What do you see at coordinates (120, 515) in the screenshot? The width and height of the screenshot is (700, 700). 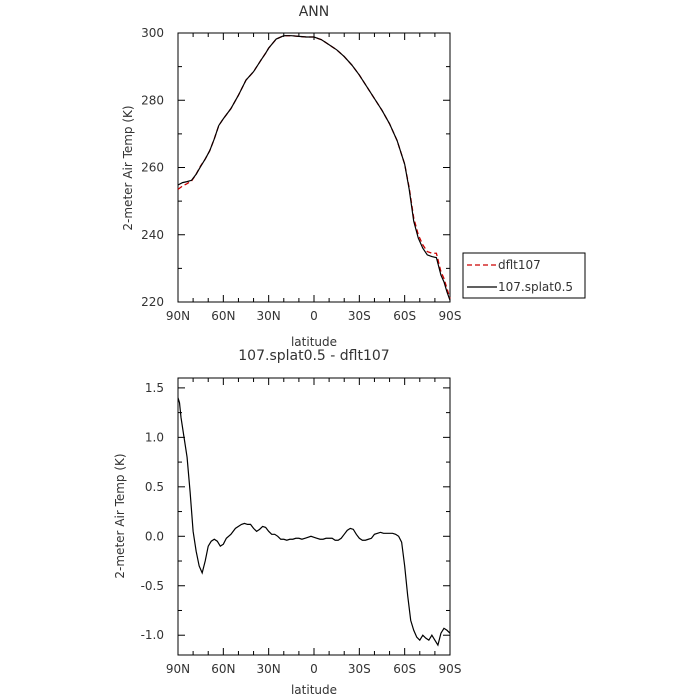 I see `bottom-y-axis-label: 2-meter Air Temp (K)` at bounding box center [120, 515].